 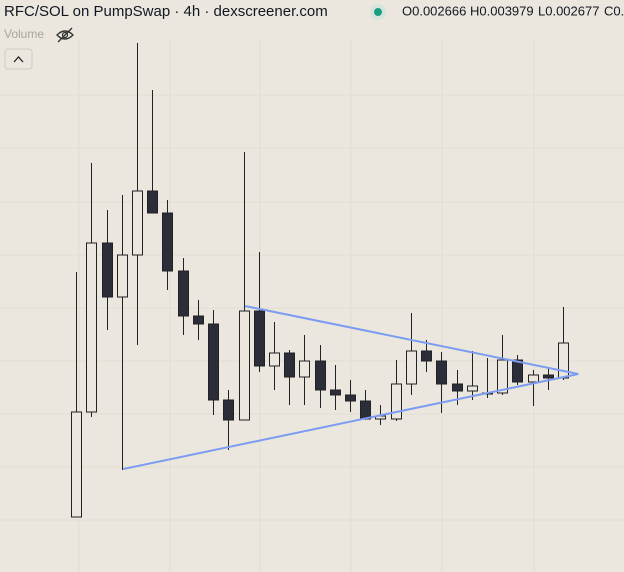 I want to click on ohlc-low: L0.002677, so click(x=568, y=10).